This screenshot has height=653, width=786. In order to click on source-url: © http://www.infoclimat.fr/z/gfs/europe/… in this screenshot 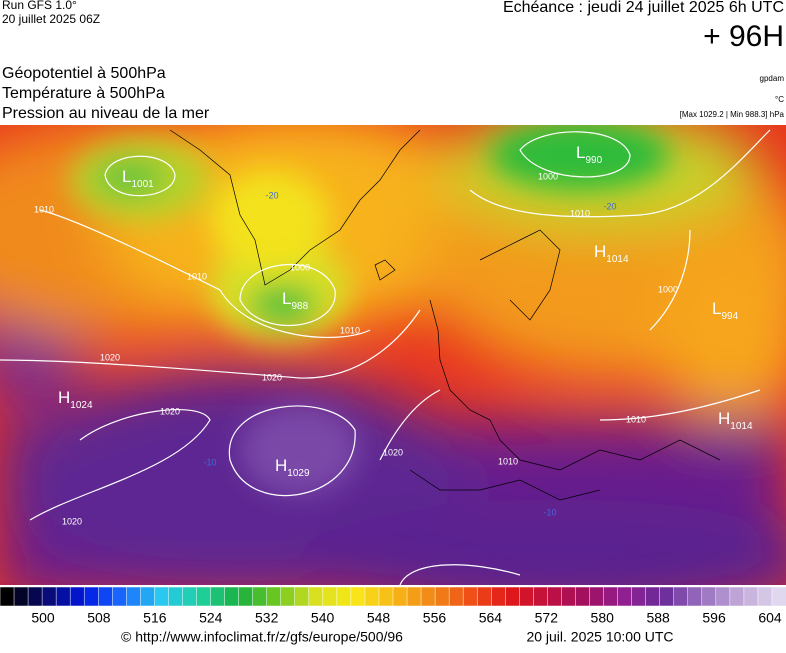, I will do `click(262, 637)`.